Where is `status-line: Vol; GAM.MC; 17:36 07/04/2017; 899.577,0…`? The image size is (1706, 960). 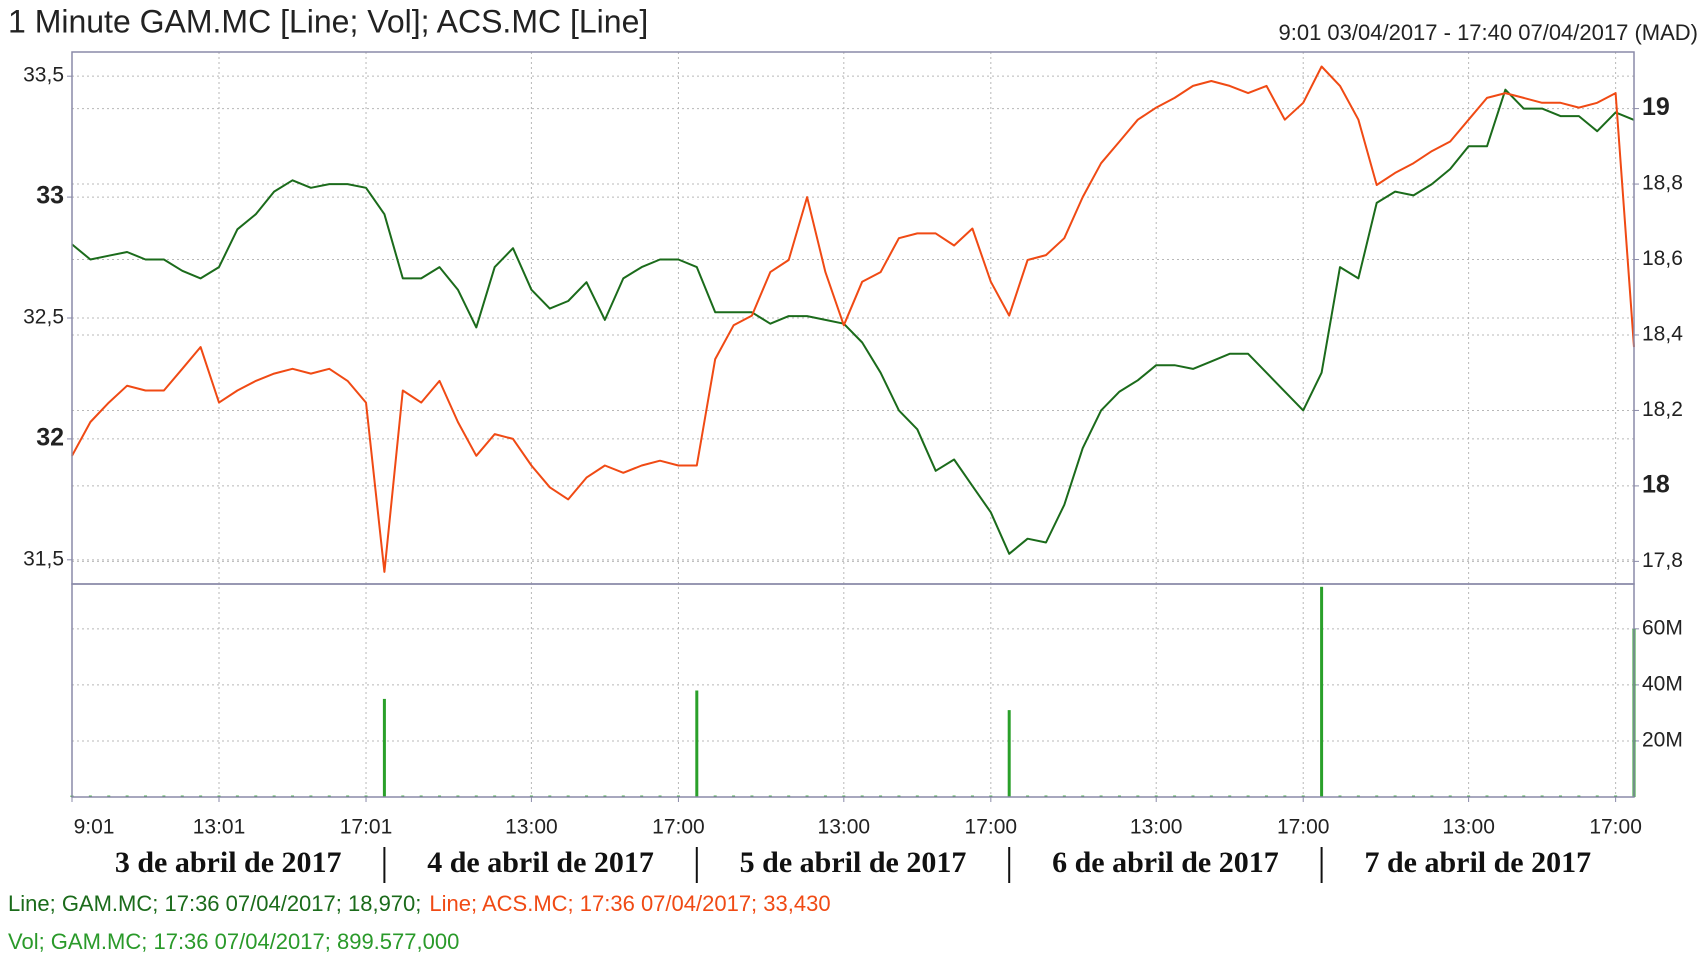 status-line: Vol; GAM.MC; 17:36 07/04/2017; 899.577,0… is located at coordinates (233, 941).